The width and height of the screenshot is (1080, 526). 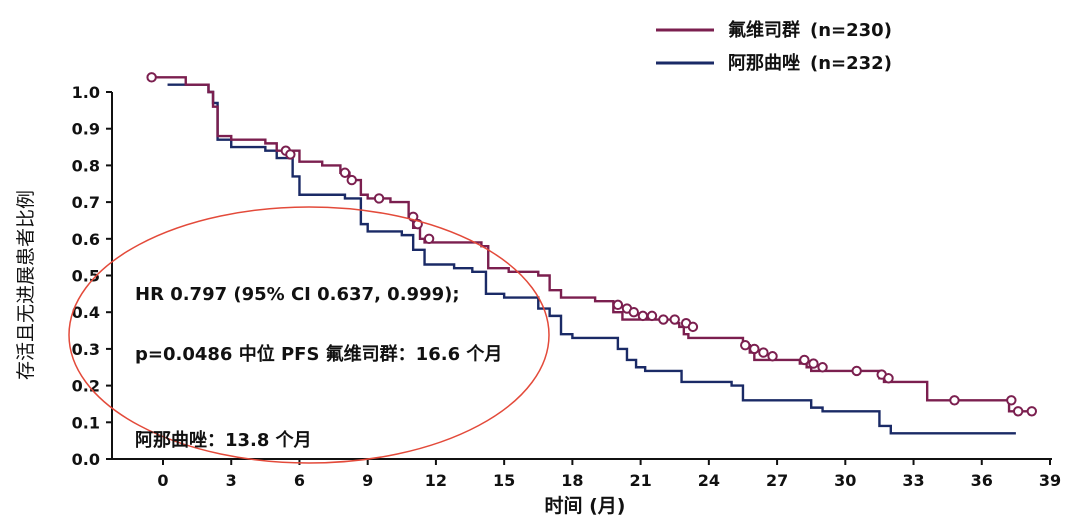 What do you see at coordinates (86, 312) in the screenshot?
I see `y-tick-label: 0.4` at bounding box center [86, 312].